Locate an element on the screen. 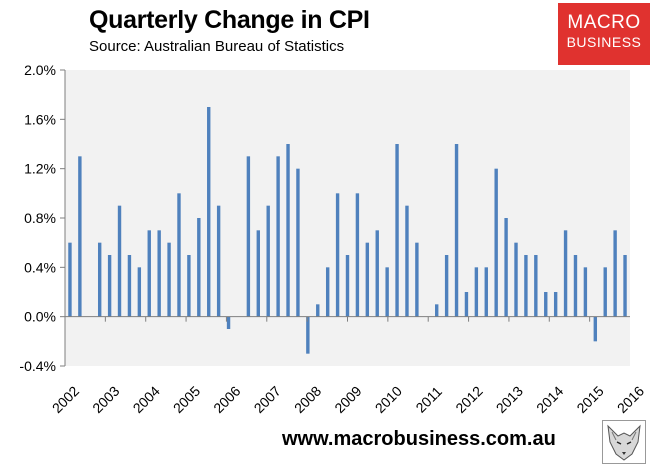 This screenshot has height=467, width=653. x-tick-label: 2002 is located at coordinates (65, 399).